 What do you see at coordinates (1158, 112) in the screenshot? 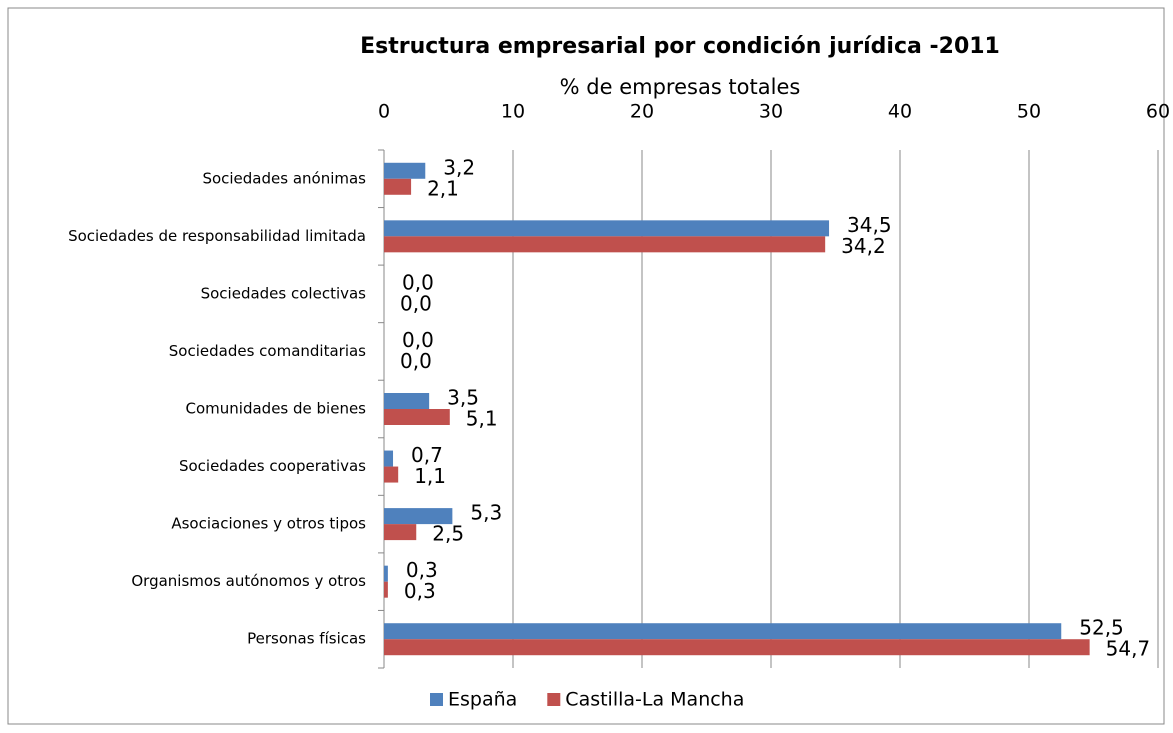
I see `x-tick-label: 60` at bounding box center [1158, 112].